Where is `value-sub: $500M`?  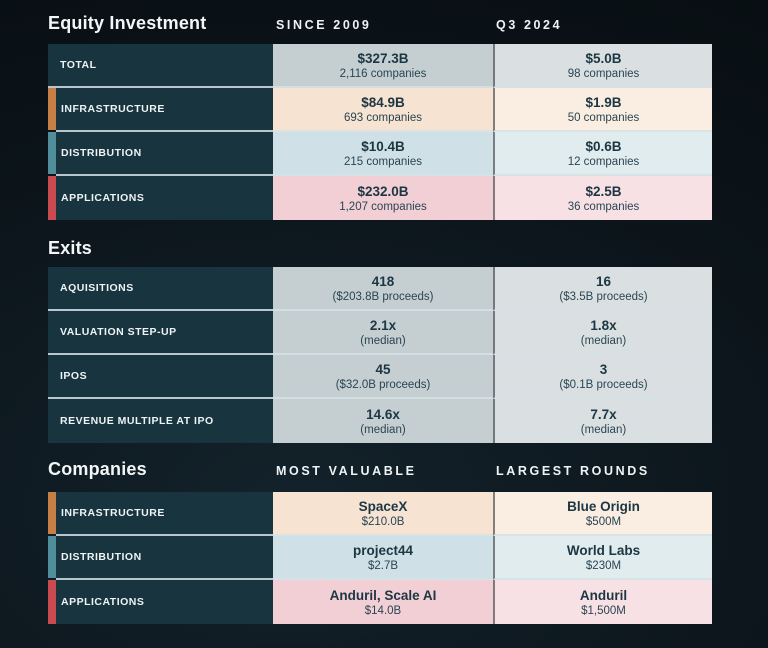 value-sub: $500M is located at coordinates (603, 521).